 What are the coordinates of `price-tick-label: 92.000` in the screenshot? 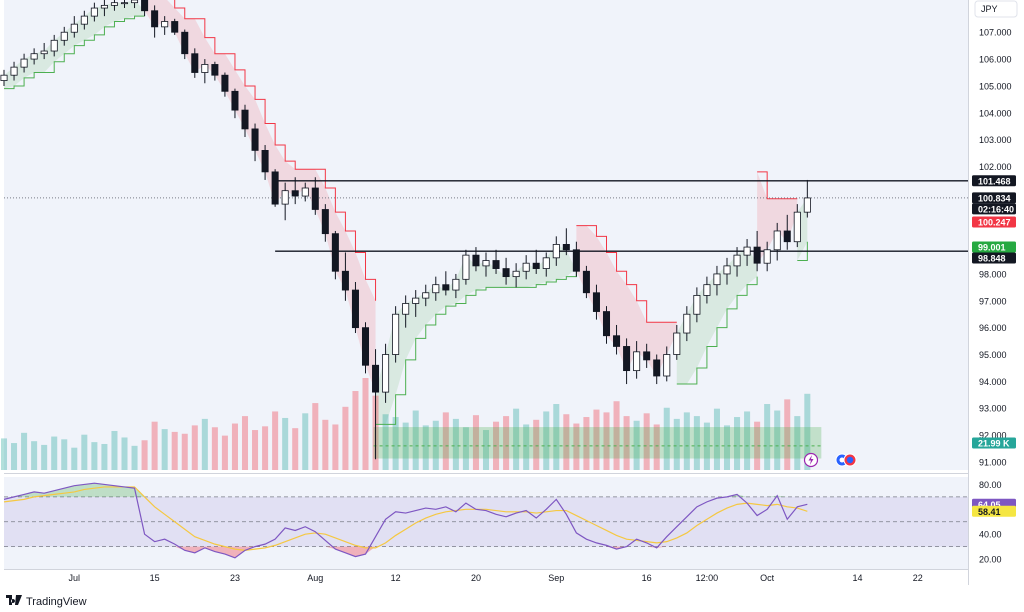 It's located at (993, 436).